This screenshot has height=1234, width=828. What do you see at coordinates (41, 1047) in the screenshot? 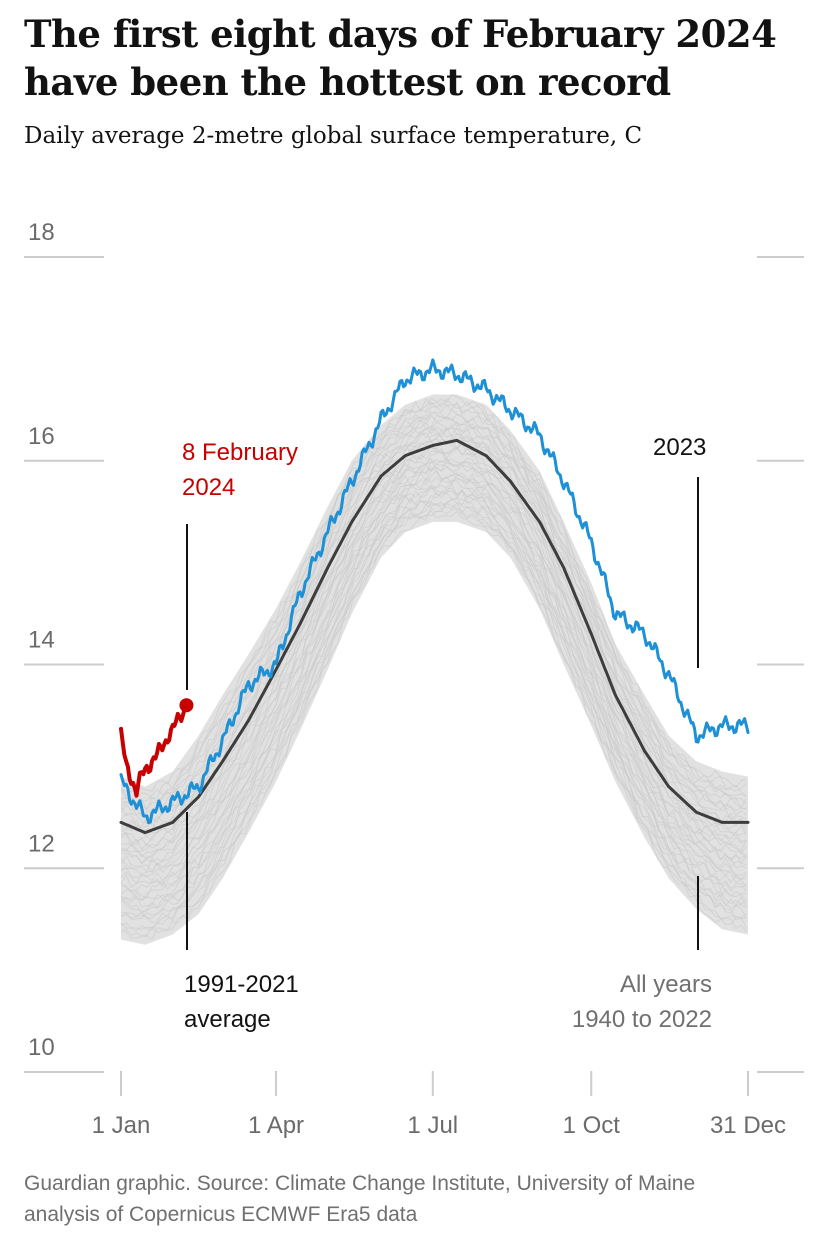
I see `y-tick-label-10: 10` at bounding box center [41, 1047].